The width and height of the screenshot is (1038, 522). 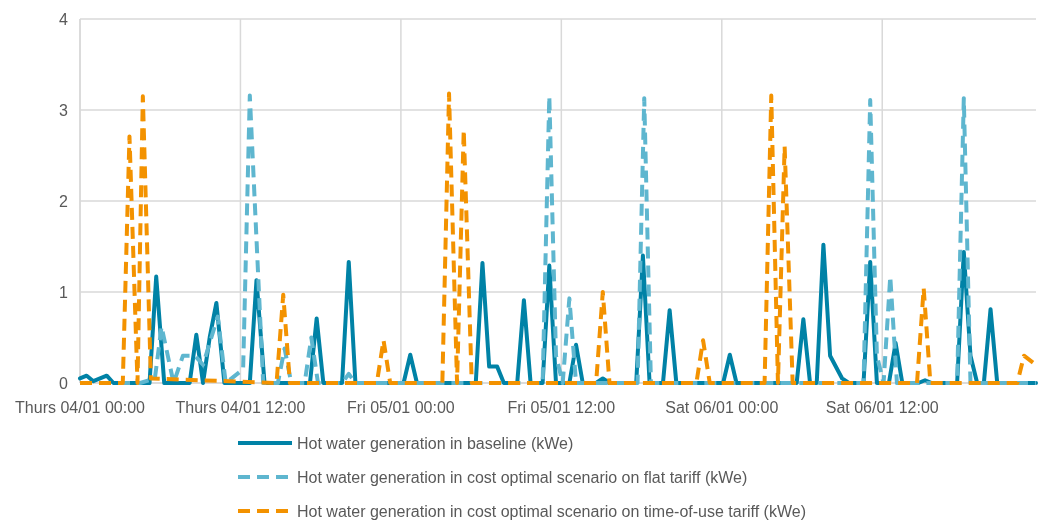 I want to click on y-tick-label: 2, so click(x=64, y=201).